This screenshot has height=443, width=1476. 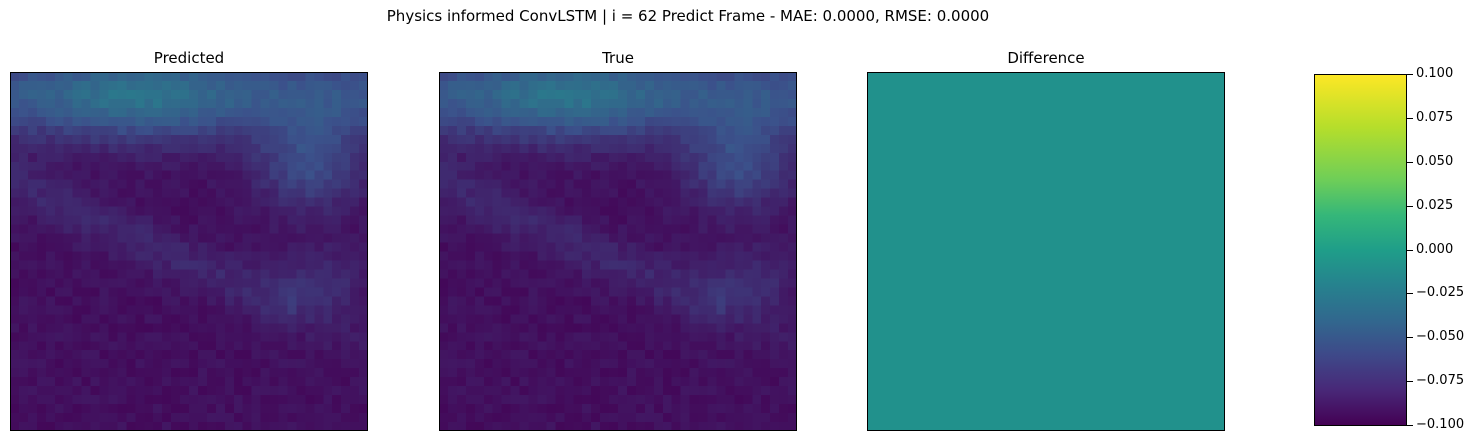 I want to click on colorbar-tick-label: −0.050, so click(x=1440, y=337).